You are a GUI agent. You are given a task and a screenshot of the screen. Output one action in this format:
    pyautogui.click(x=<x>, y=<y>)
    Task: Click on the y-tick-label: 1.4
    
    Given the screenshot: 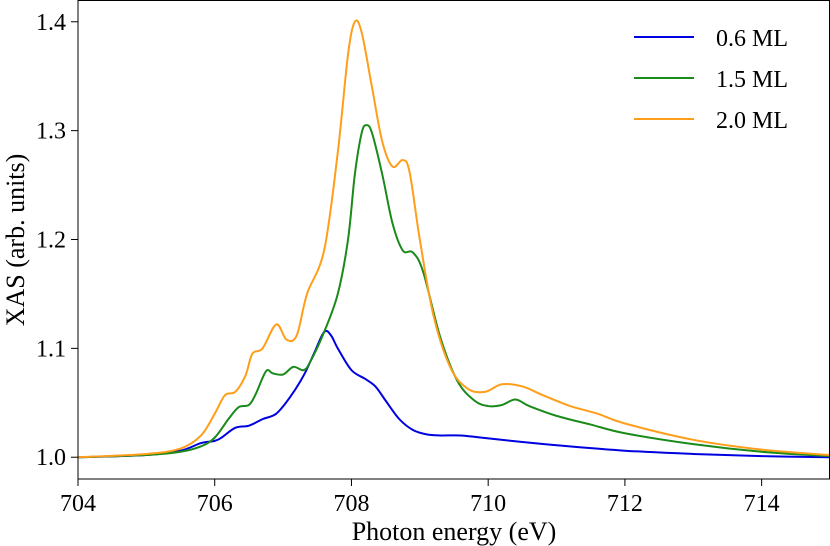 What is the action you would take?
    pyautogui.click(x=51, y=23)
    